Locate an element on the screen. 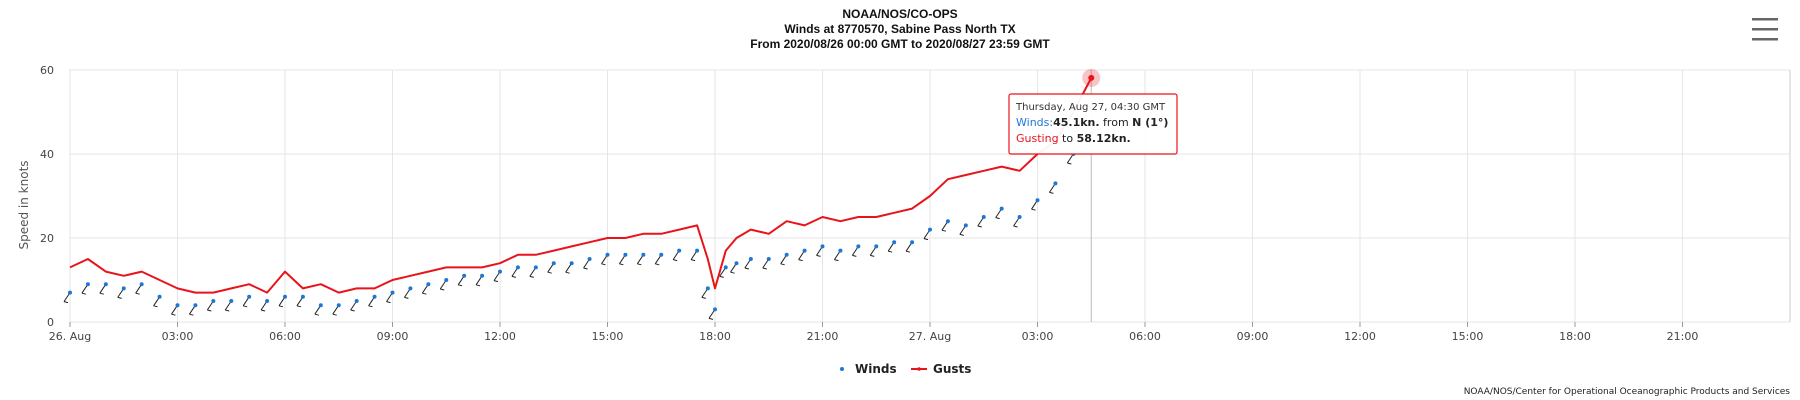 The height and width of the screenshot is (400, 1800). y-tick-label: 0 is located at coordinates (50, 322).